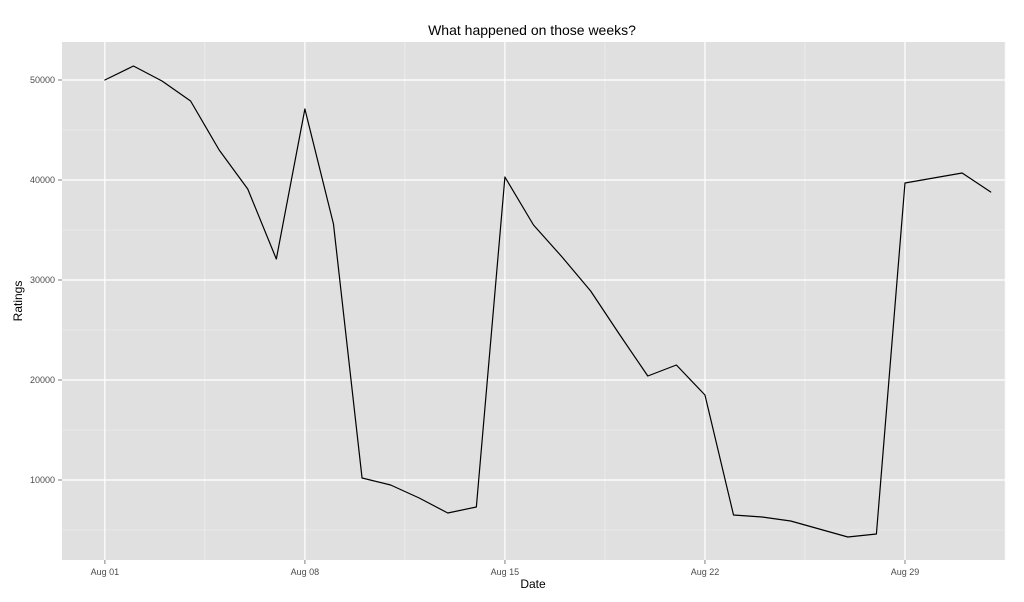  What do you see at coordinates (532, 30) in the screenshot?
I see `chart-title: What happened on those weeks?` at bounding box center [532, 30].